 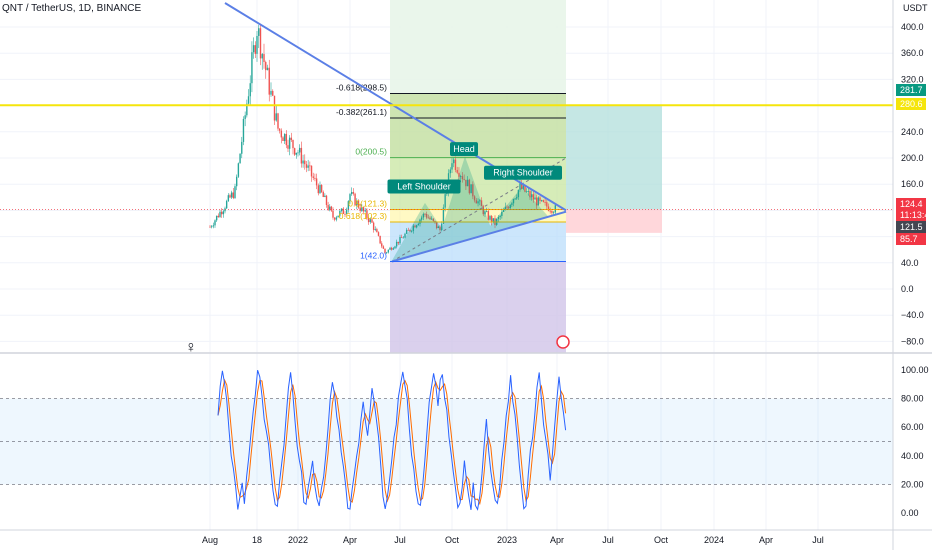 I want to click on osc-tick-0: 100.00, so click(x=915, y=370).